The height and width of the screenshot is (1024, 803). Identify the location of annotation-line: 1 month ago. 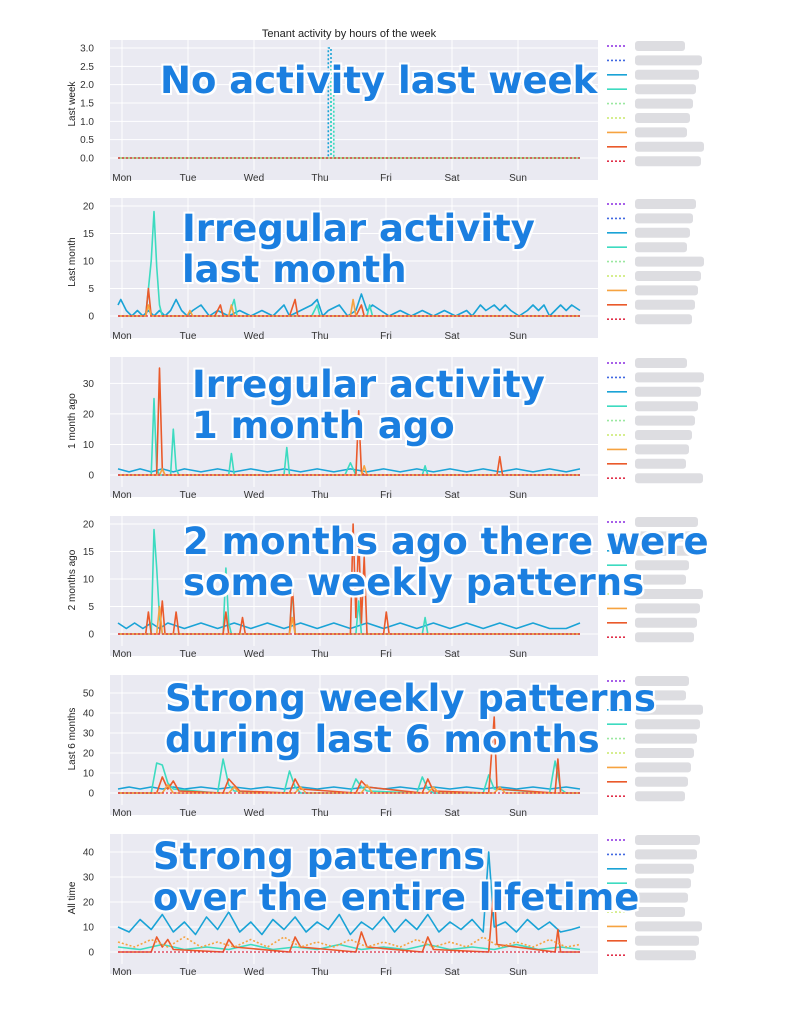
(323, 426).